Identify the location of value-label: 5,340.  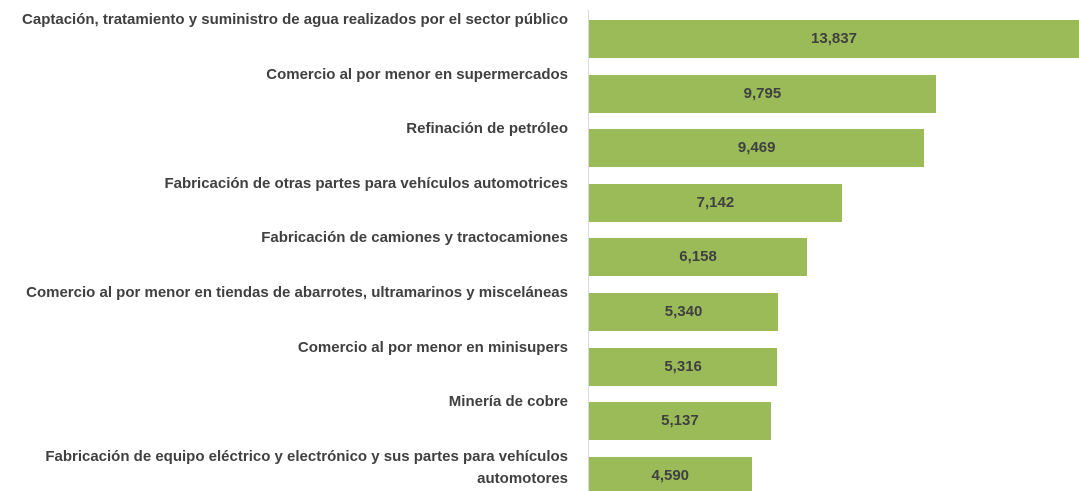
(683, 311).